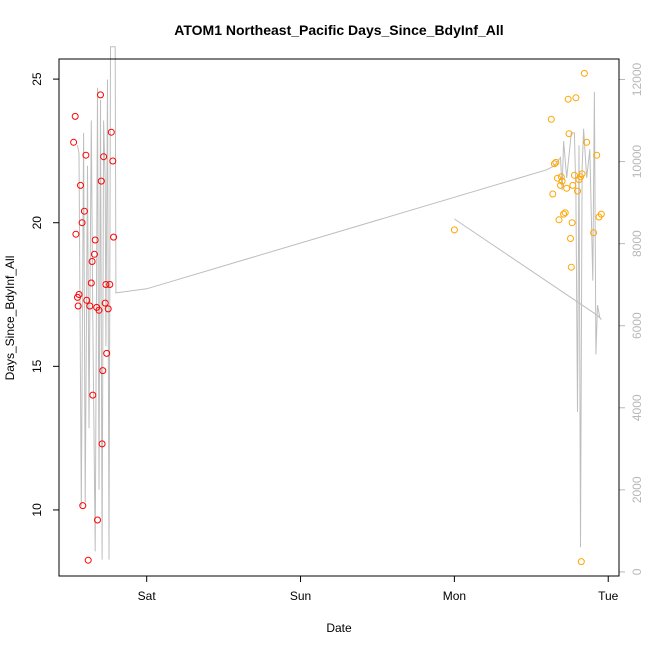  What do you see at coordinates (637, 325) in the screenshot?
I see `y2-tick-label: 6000` at bounding box center [637, 325].